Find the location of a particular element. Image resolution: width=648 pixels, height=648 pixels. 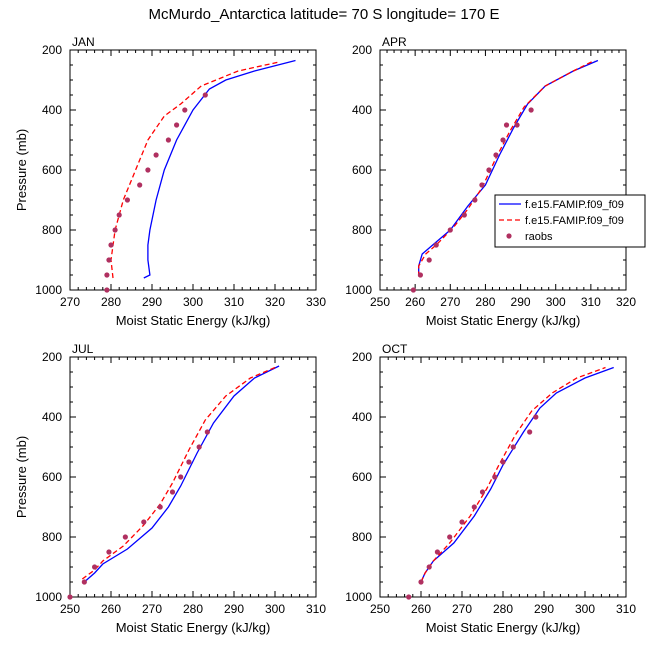

legend-marker is located at coordinates (509, 236).